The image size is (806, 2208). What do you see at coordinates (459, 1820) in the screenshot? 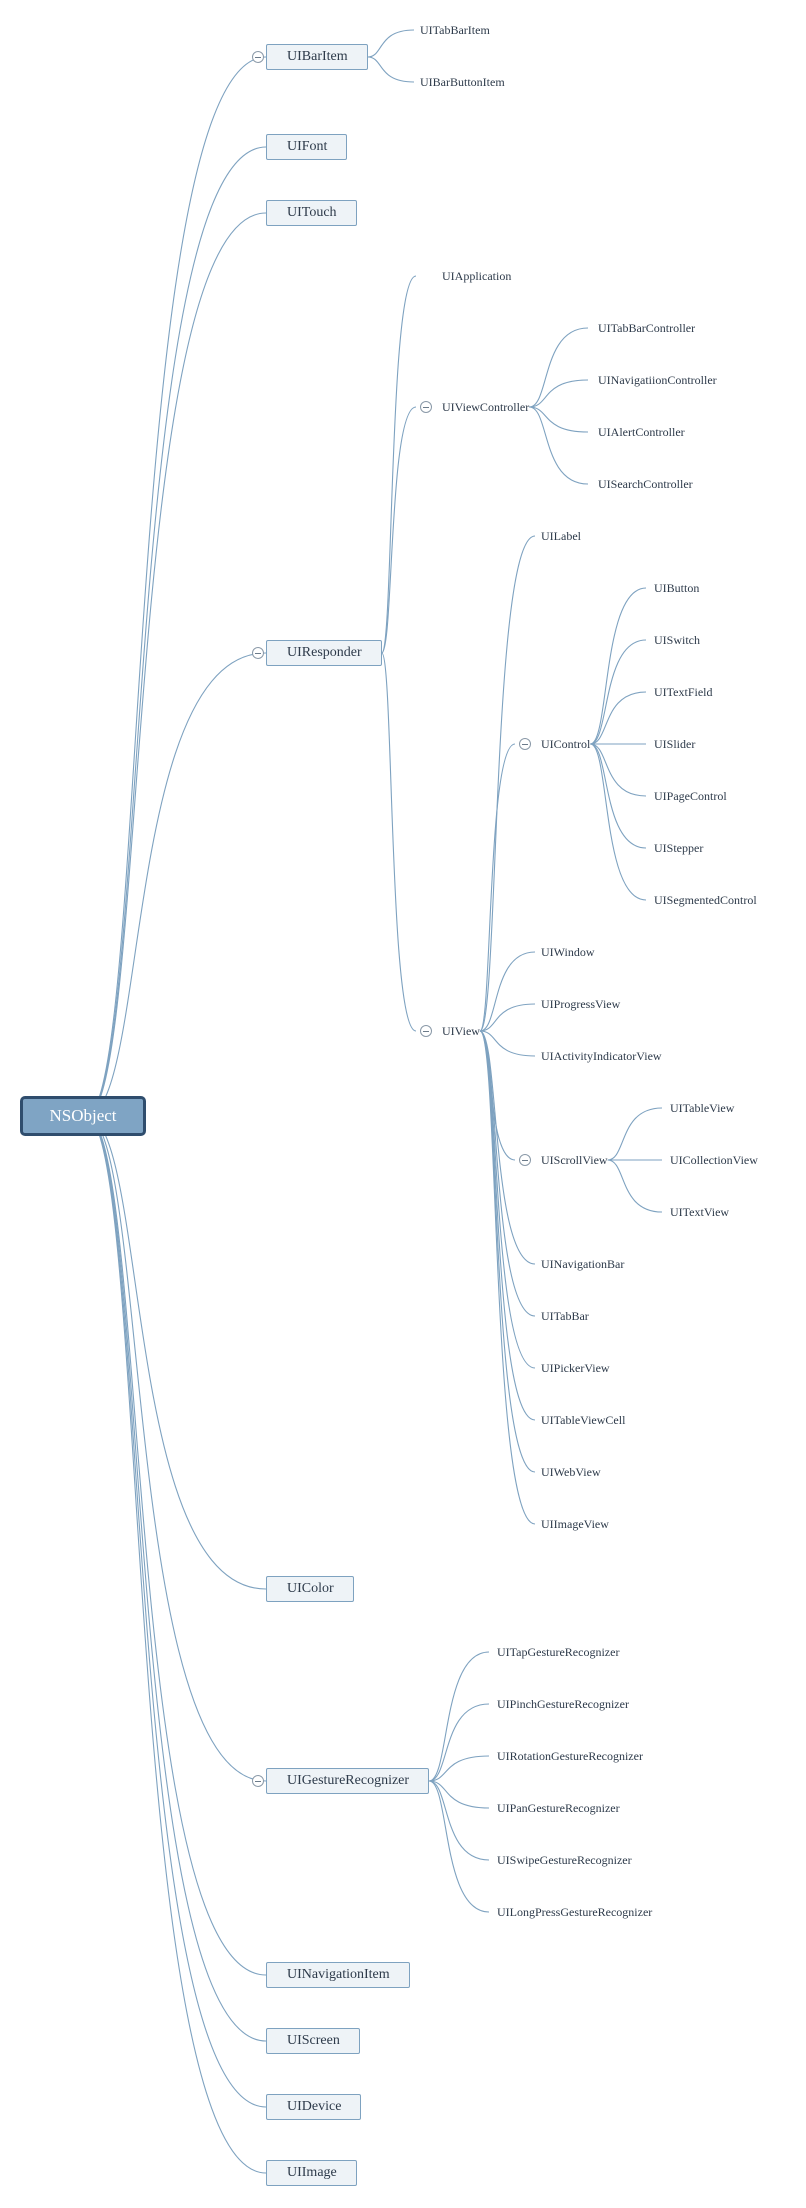
I see `connector-node-uiswipegesturerecognizer` at bounding box center [459, 1820].